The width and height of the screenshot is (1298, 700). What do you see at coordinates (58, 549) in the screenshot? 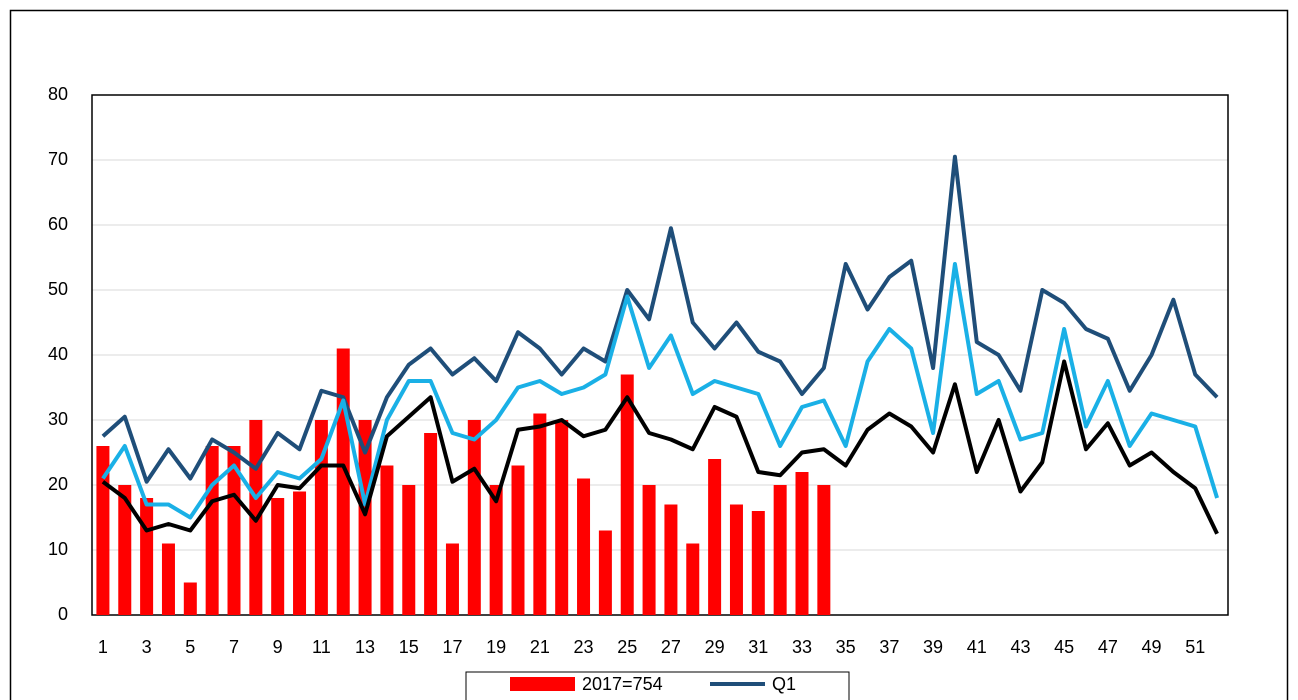
I see `y-tick-label: 10` at bounding box center [58, 549].